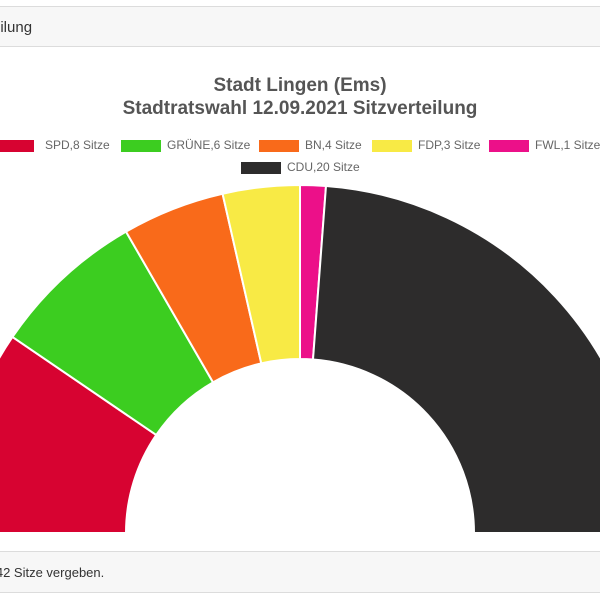 Image resolution: width=600 pixels, height=600 pixels. I want to click on card-header-title: eilung, so click(16, 27).